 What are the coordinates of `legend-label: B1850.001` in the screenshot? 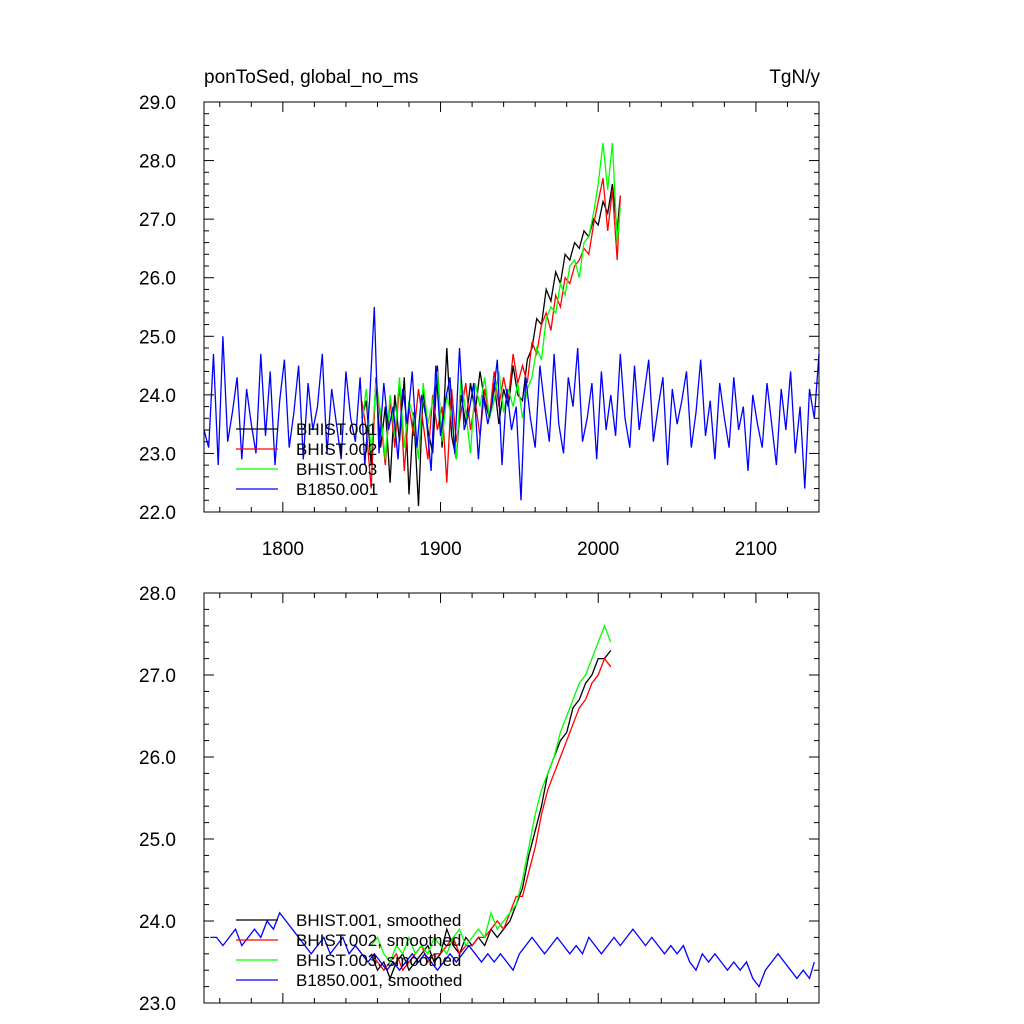 It's located at (337, 489).